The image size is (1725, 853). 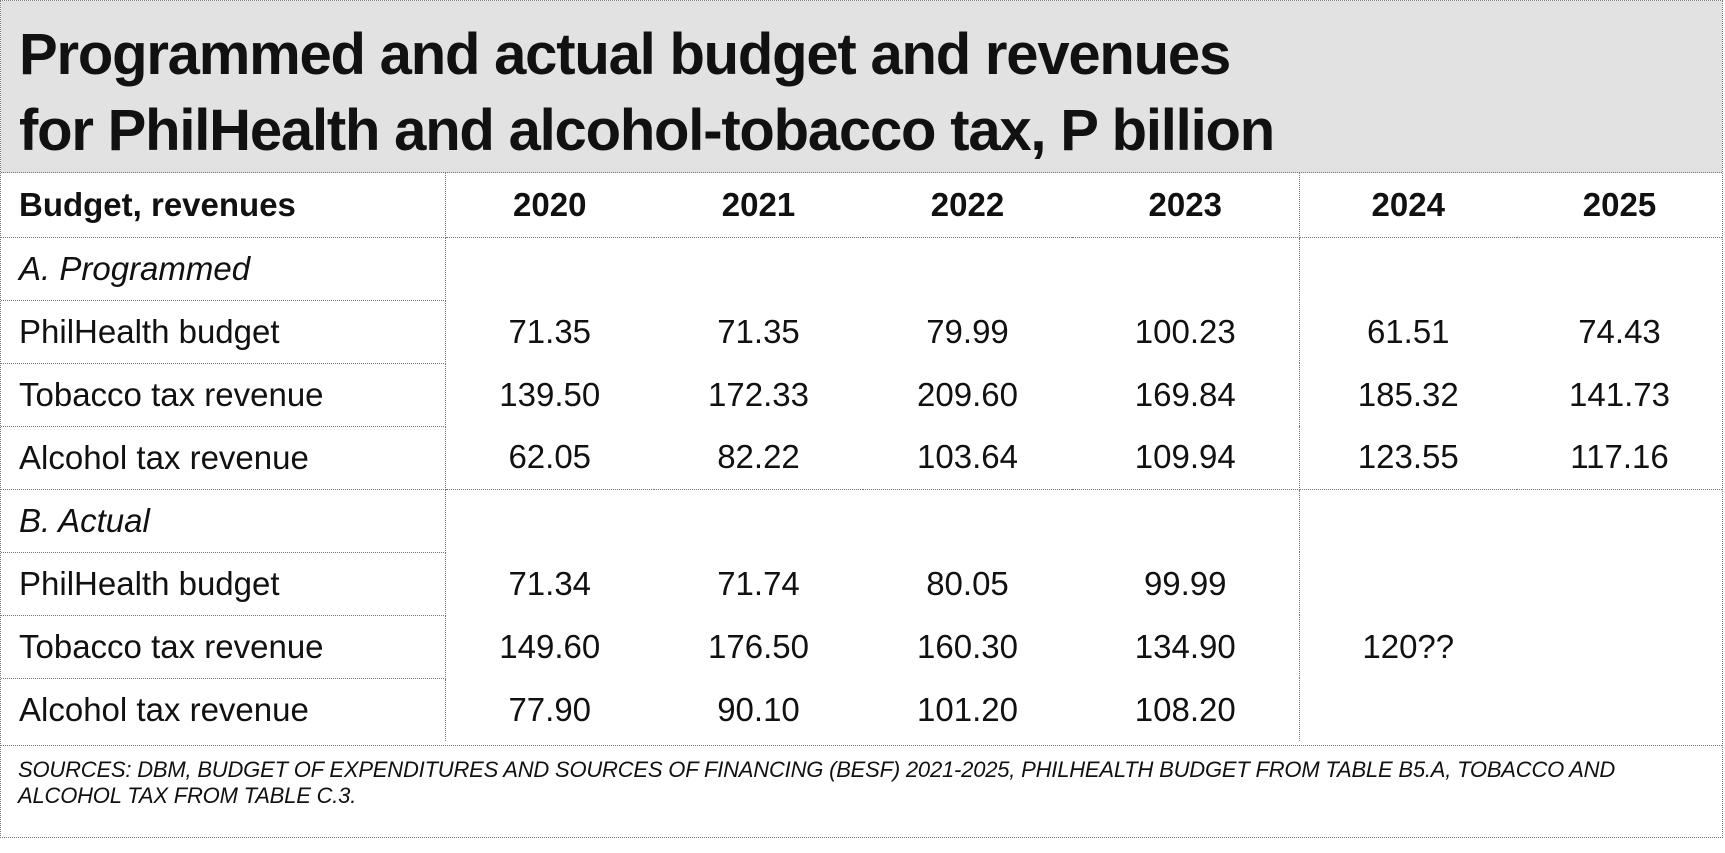 What do you see at coordinates (967, 394) in the screenshot?
I see `value-cell: 209.60` at bounding box center [967, 394].